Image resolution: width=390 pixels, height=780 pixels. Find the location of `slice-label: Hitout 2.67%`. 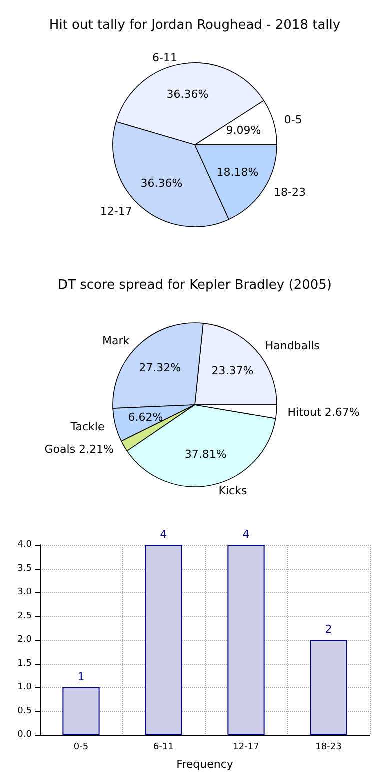

slice-label: Hitout 2.67% is located at coordinates (324, 412).